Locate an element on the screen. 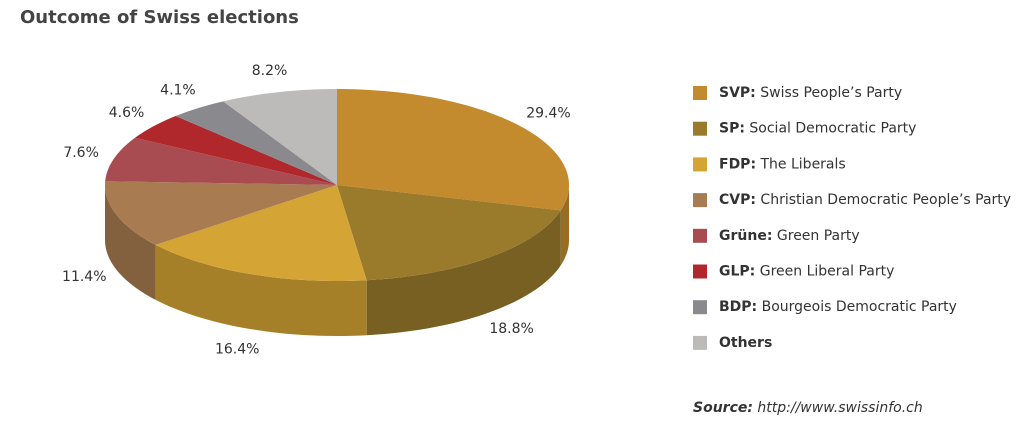 This screenshot has width=1016, height=425. value-label: 4.1% is located at coordinates (178, 90).